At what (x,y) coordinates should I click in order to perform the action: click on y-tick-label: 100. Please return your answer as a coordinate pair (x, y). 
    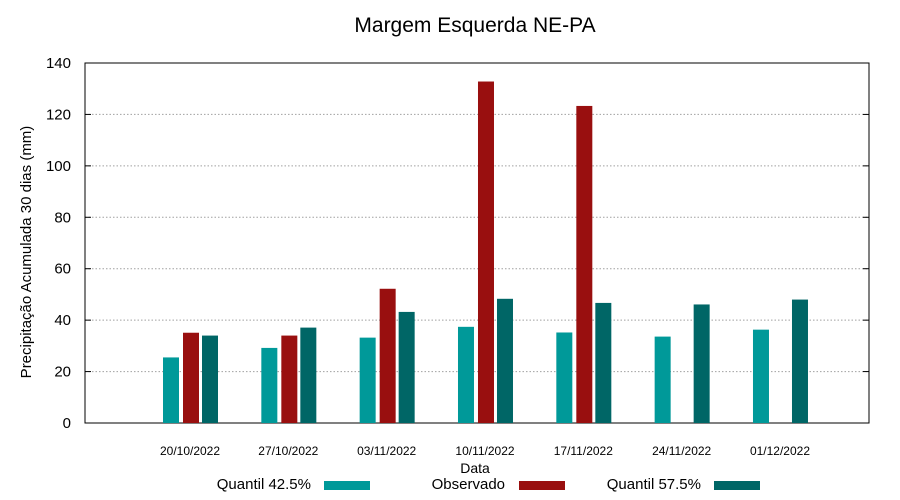
    Looking at the image, I should click on (58, 166).